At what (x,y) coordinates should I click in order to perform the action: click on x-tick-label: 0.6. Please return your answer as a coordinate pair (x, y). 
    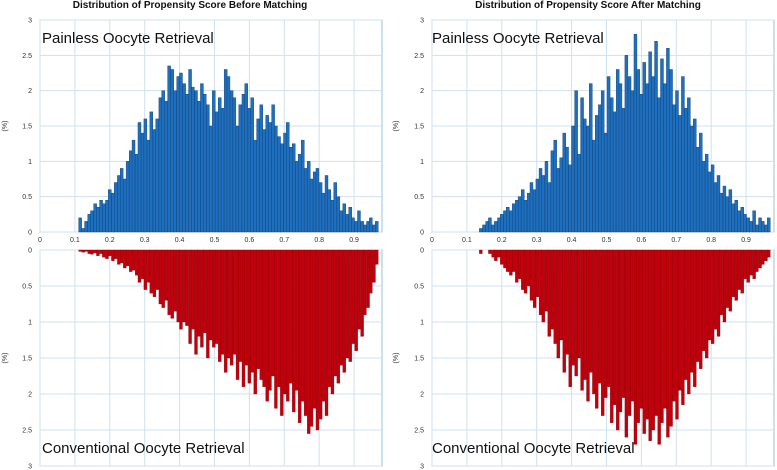
    Looking at the image, I should click on (250, 240).